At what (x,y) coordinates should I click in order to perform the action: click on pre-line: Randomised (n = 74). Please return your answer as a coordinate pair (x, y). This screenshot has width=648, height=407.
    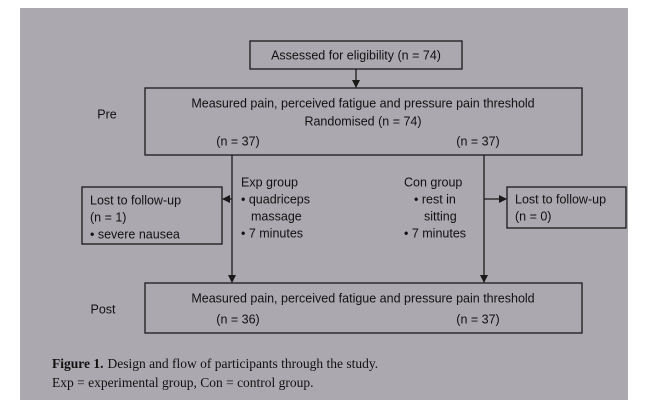
    Looking at the image, I should click on (362, 121).